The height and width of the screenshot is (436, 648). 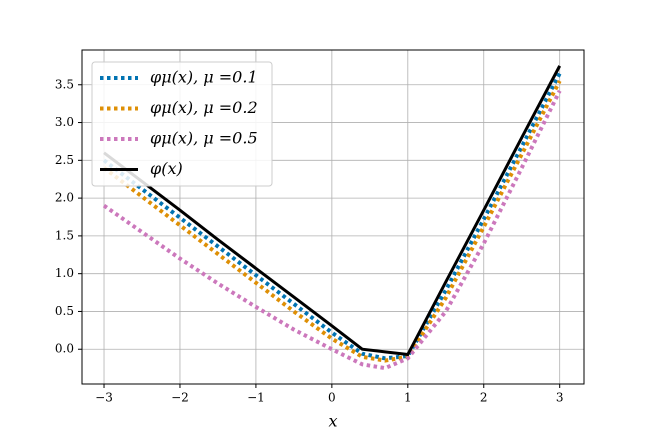 What do you see at coordinates (64, 198) in the screenshot?
I see `y-tick-label: 2.0` at bounding box center [64, 198].